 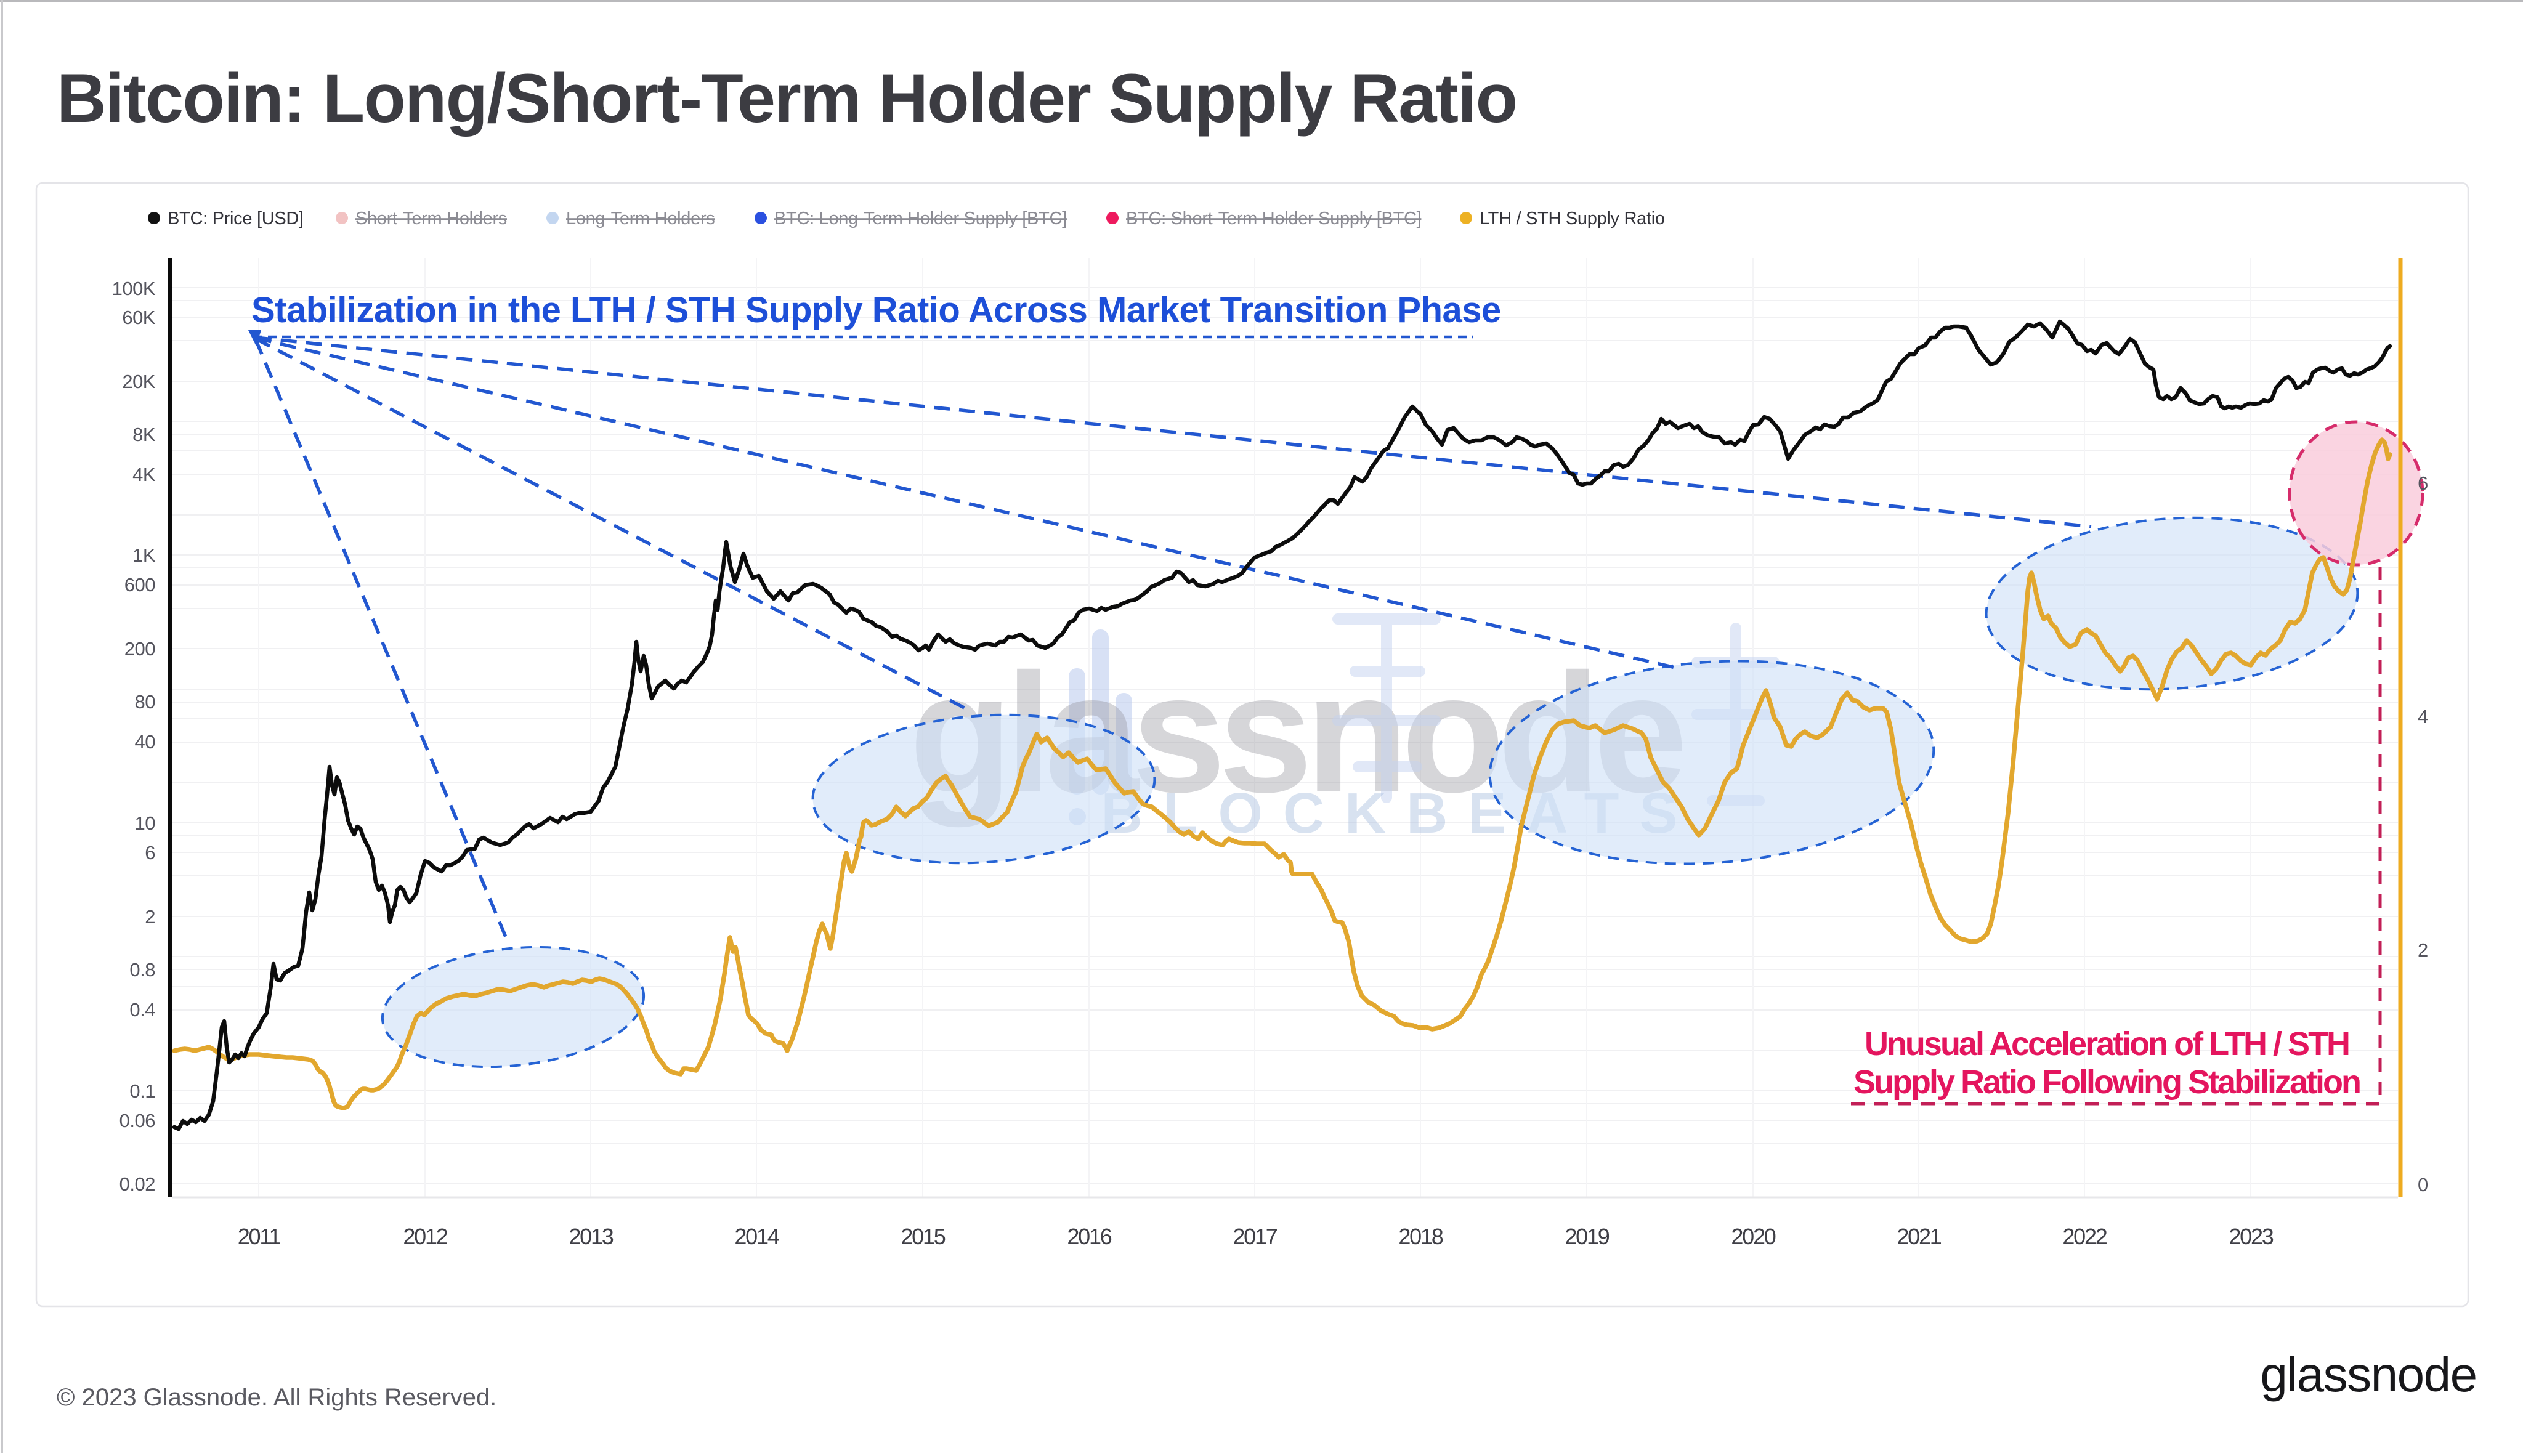 I want to click on svg-text: 2016, so click(x=1089, y=1236).